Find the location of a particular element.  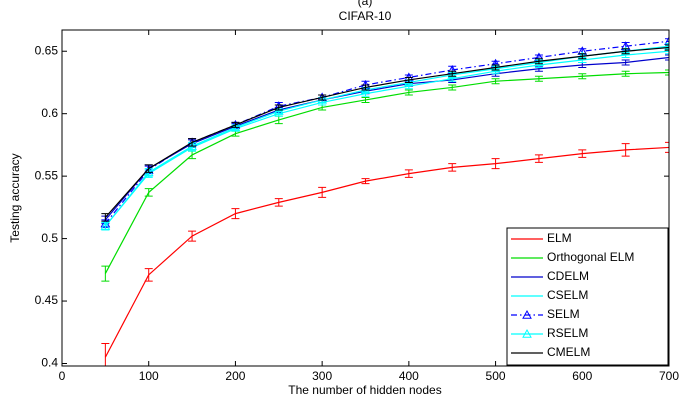

legend-label: Orthogonal ELM is located at coordinates (590, 257).